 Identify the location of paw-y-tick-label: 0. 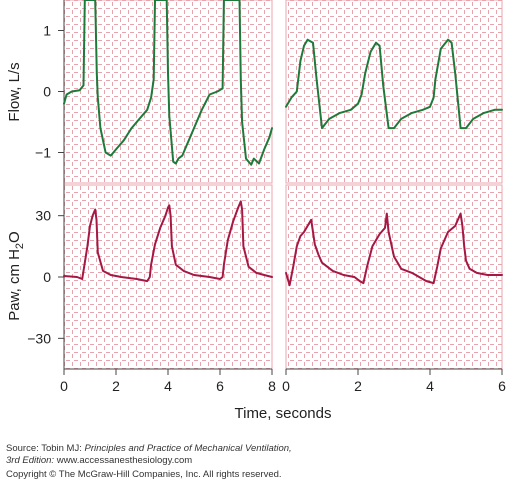
(47, 277).